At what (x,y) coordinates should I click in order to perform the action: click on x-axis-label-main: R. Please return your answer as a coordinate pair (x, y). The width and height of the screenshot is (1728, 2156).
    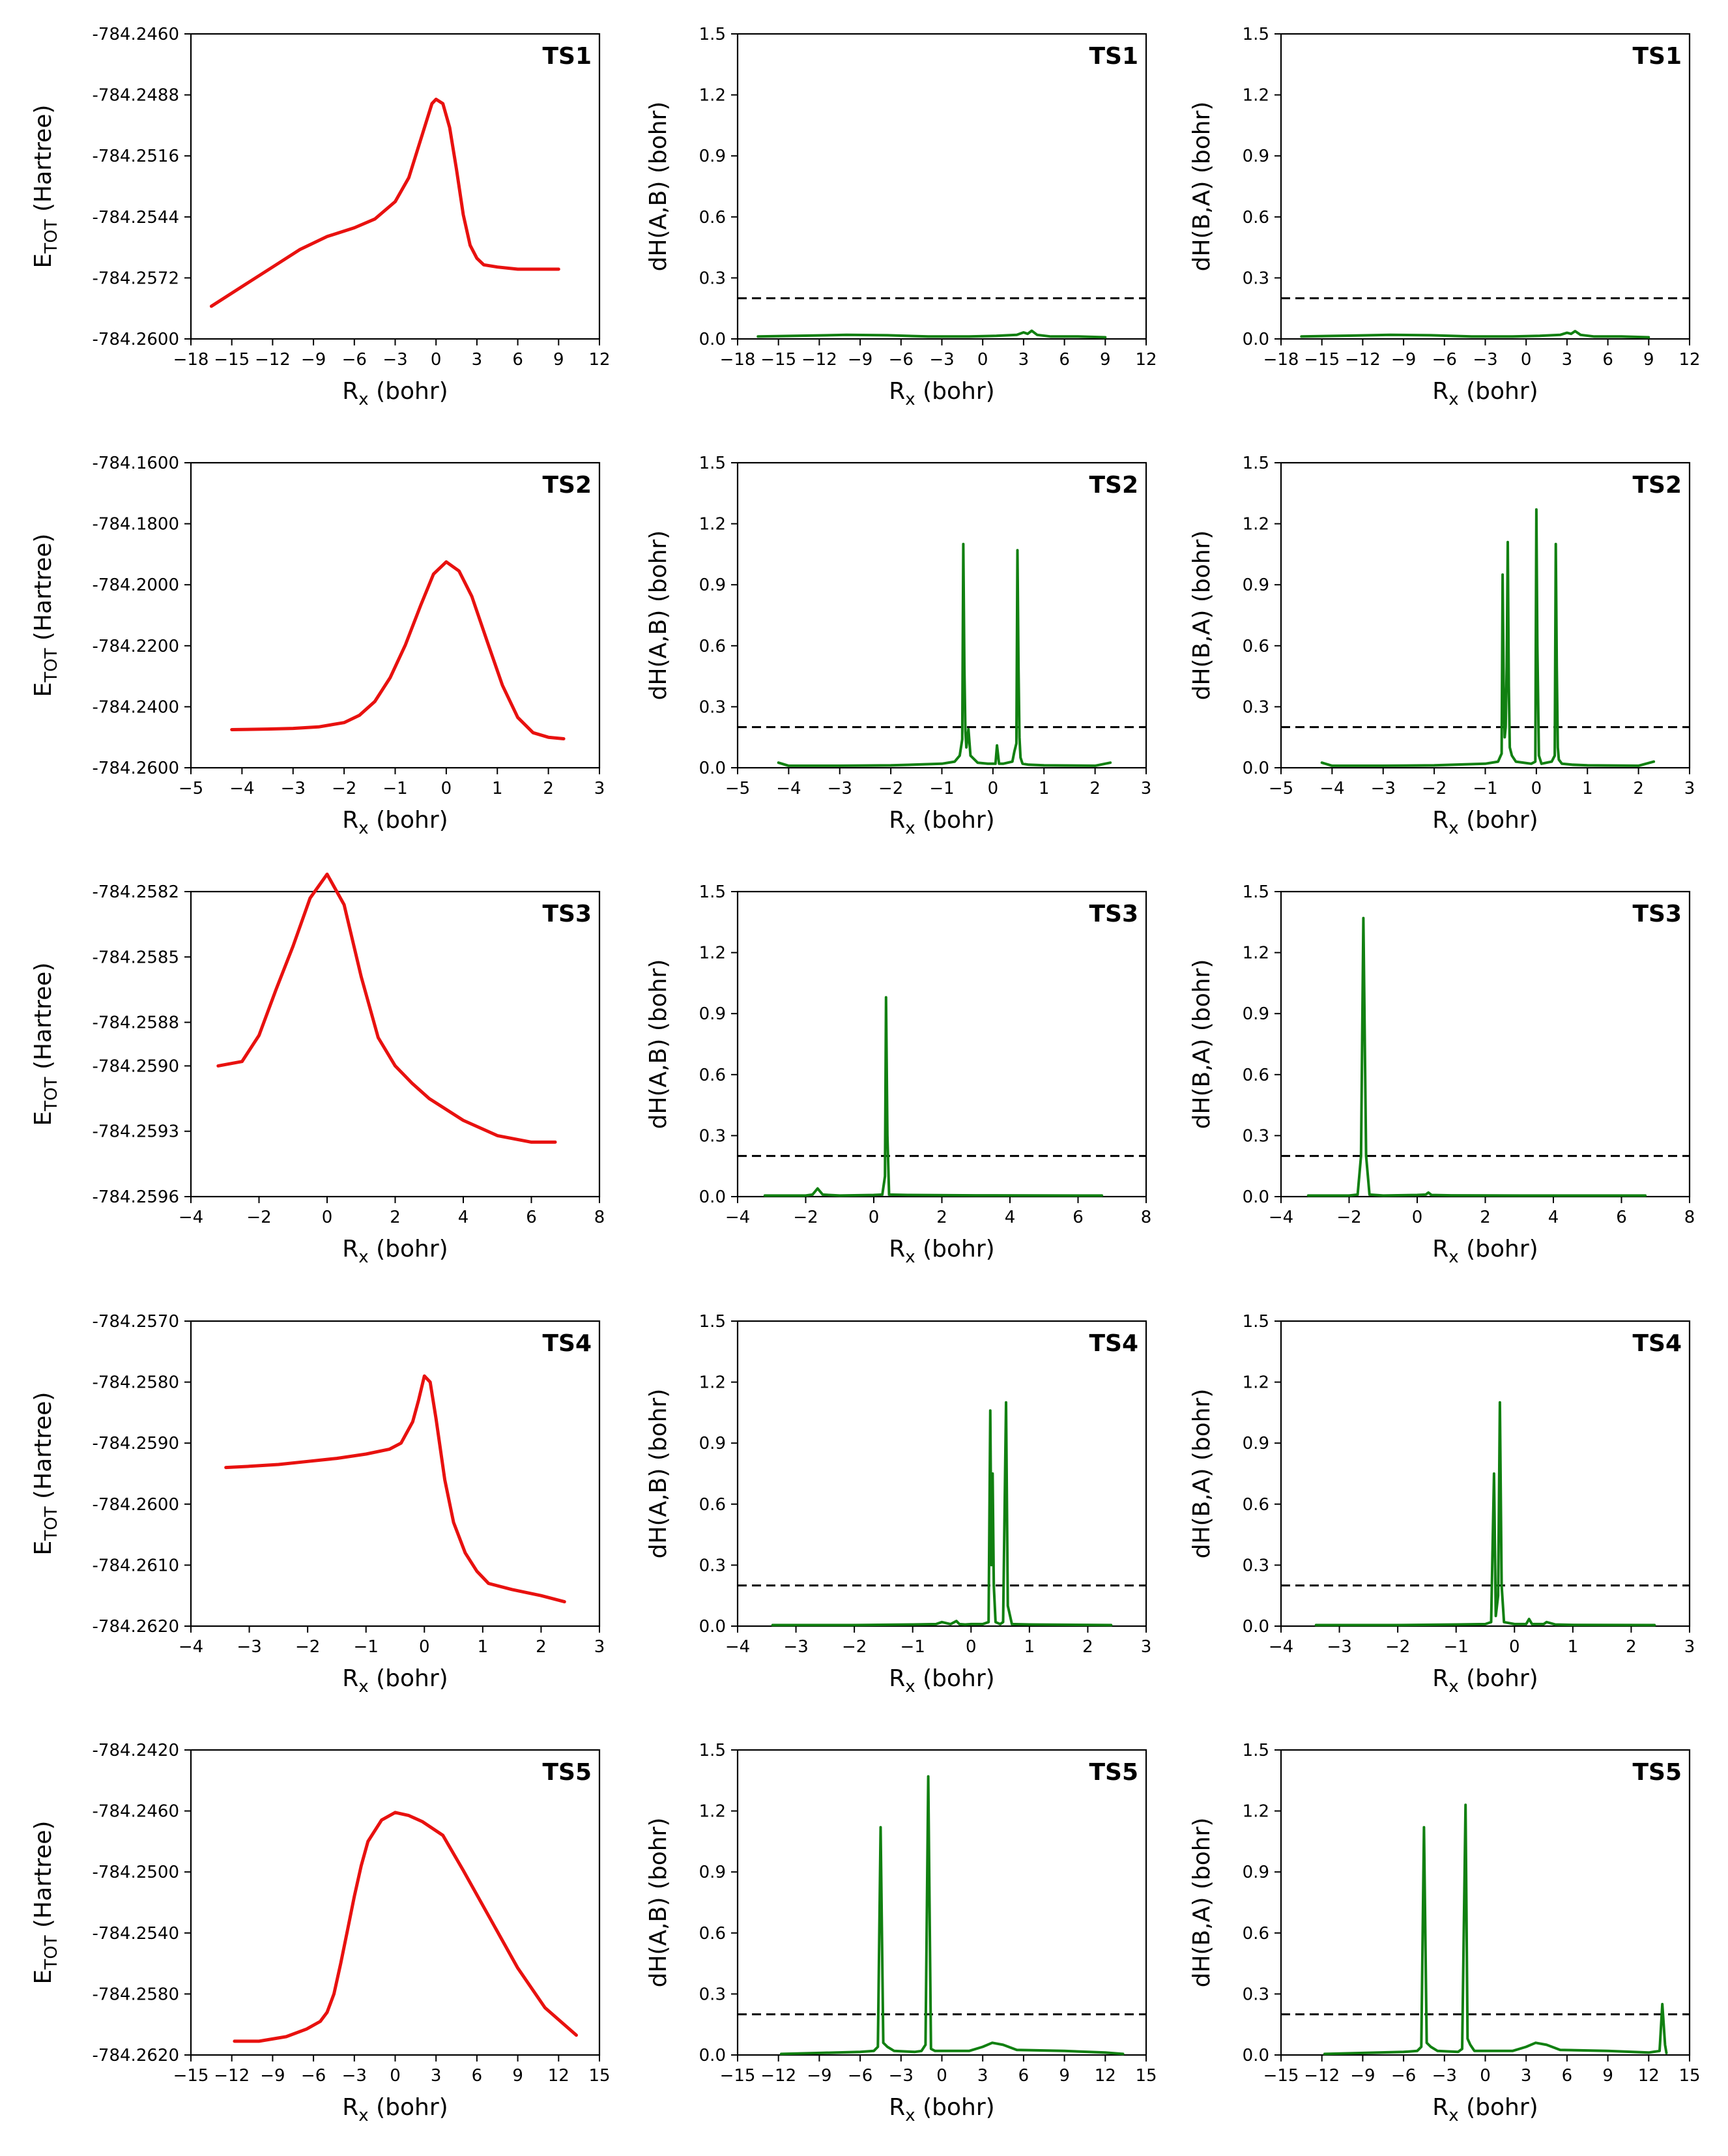
    Looking at the image, I should click on (350, 1249).